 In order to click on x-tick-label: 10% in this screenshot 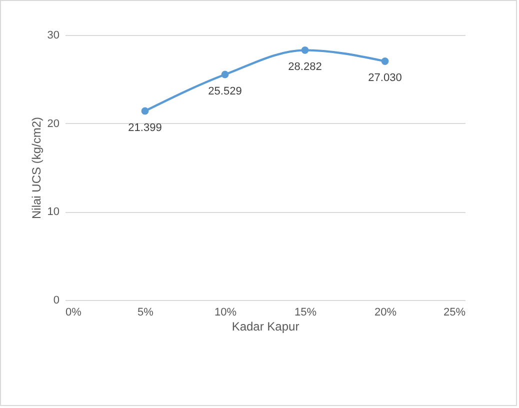, I will do `click(225, 312)`.